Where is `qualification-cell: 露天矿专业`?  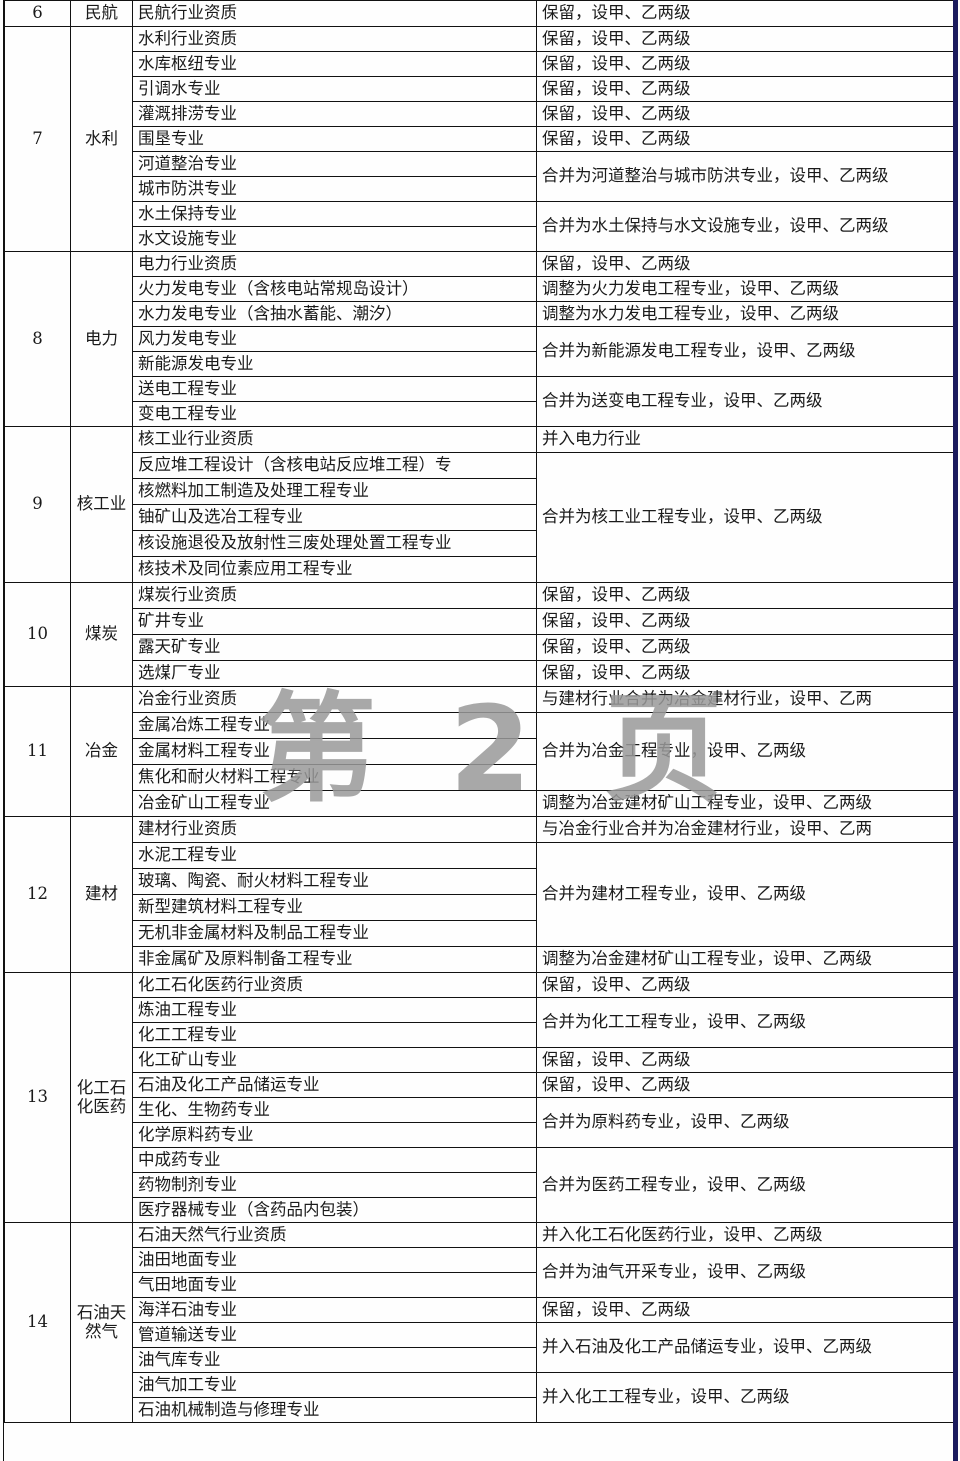 qualification-cell: 露天矿专业 is located at coordinates (334, 647).